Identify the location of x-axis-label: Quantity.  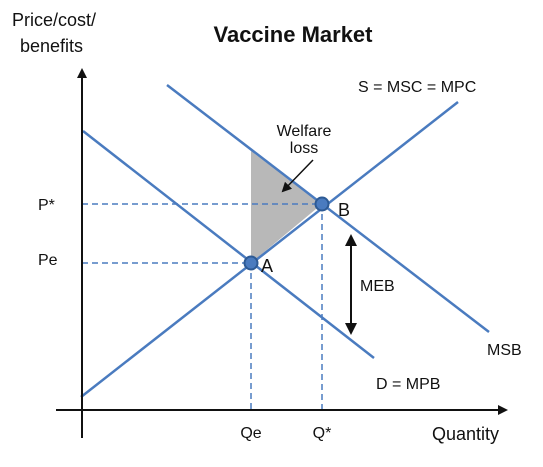
(465, 434).